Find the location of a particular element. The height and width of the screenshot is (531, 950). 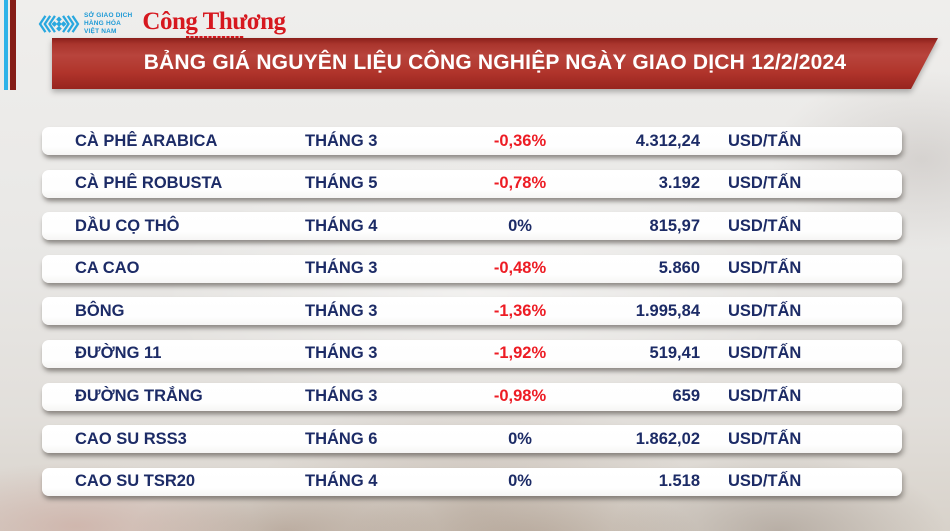

table-row: CA CAO THÁNG 3 -0,48% 5.860 USD/TẤN is located at coordinates (472, 268).